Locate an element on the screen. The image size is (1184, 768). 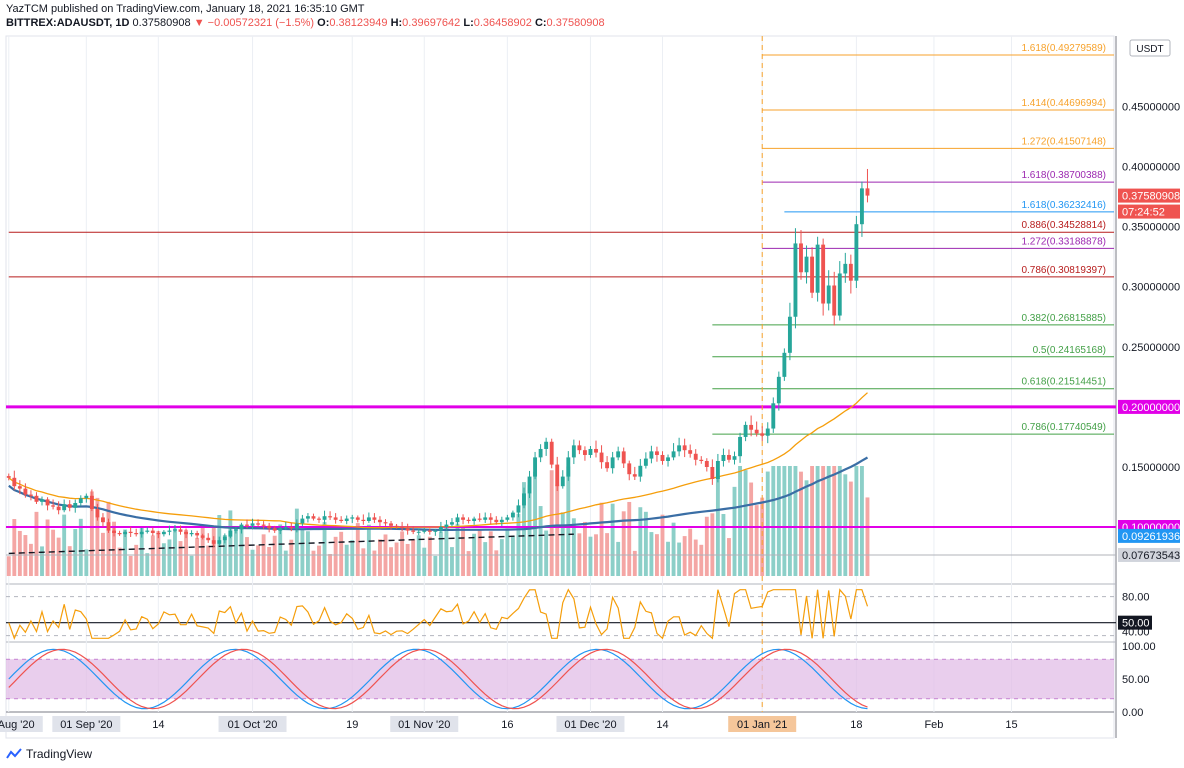
close-value: 0.37580908 is located at coordinates (575, 23).